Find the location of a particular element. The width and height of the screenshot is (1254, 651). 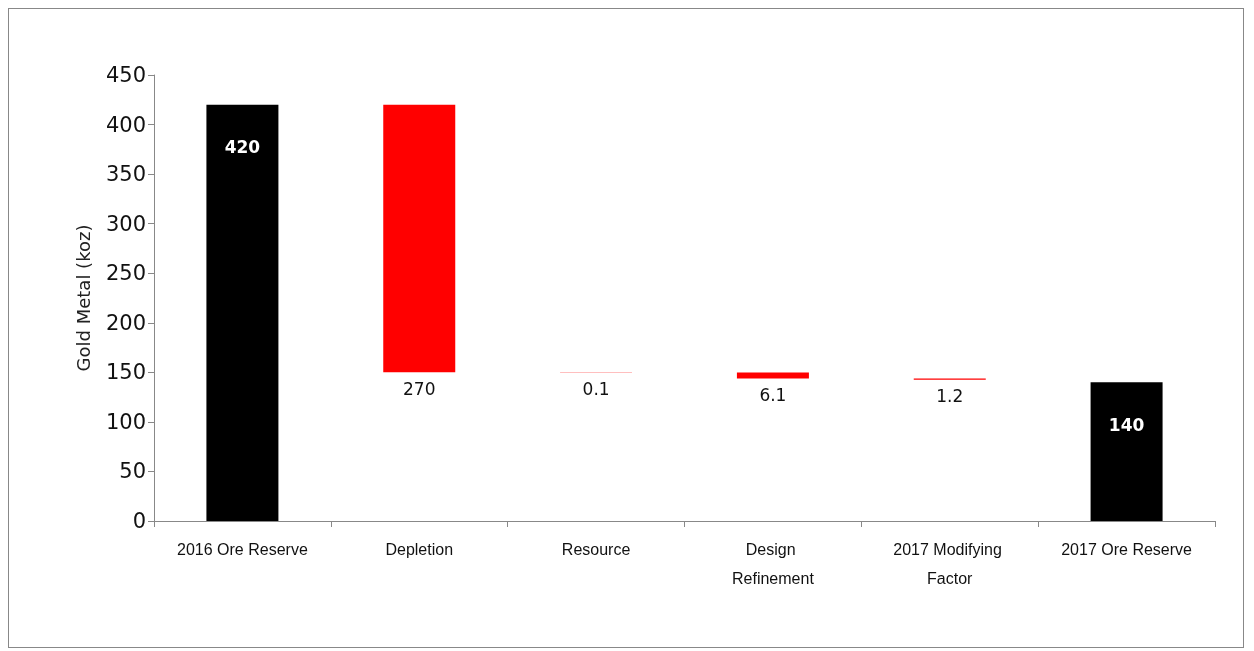

y-tick-label: 400 is located at coordinates (125, 124).